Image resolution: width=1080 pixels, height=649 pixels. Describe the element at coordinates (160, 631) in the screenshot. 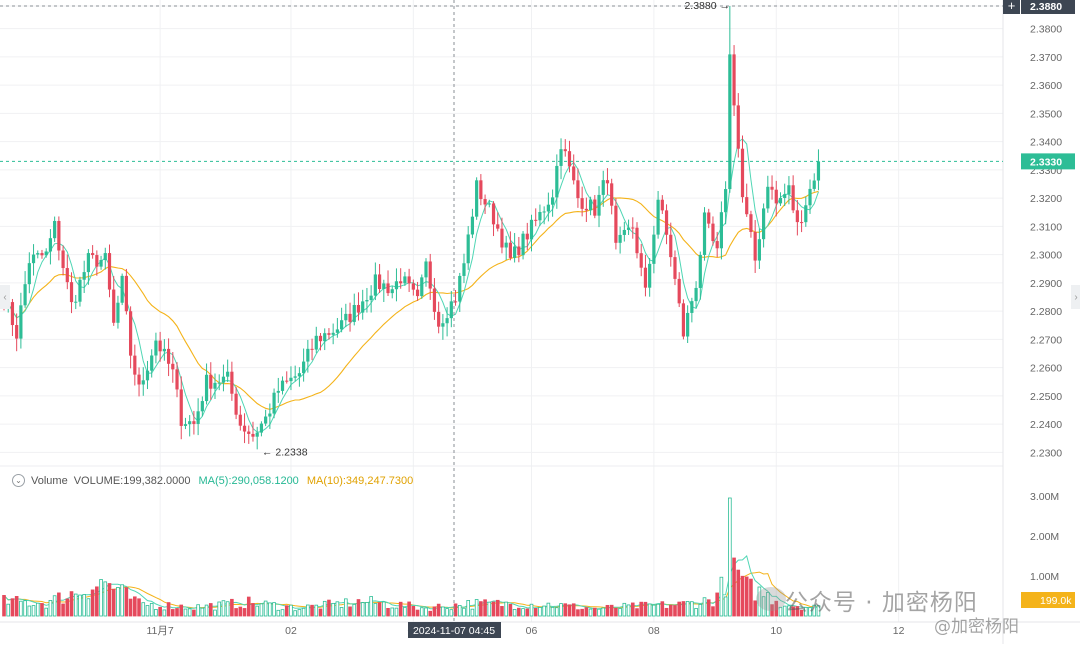

I see `time-tick-label: 11月7` at that location.